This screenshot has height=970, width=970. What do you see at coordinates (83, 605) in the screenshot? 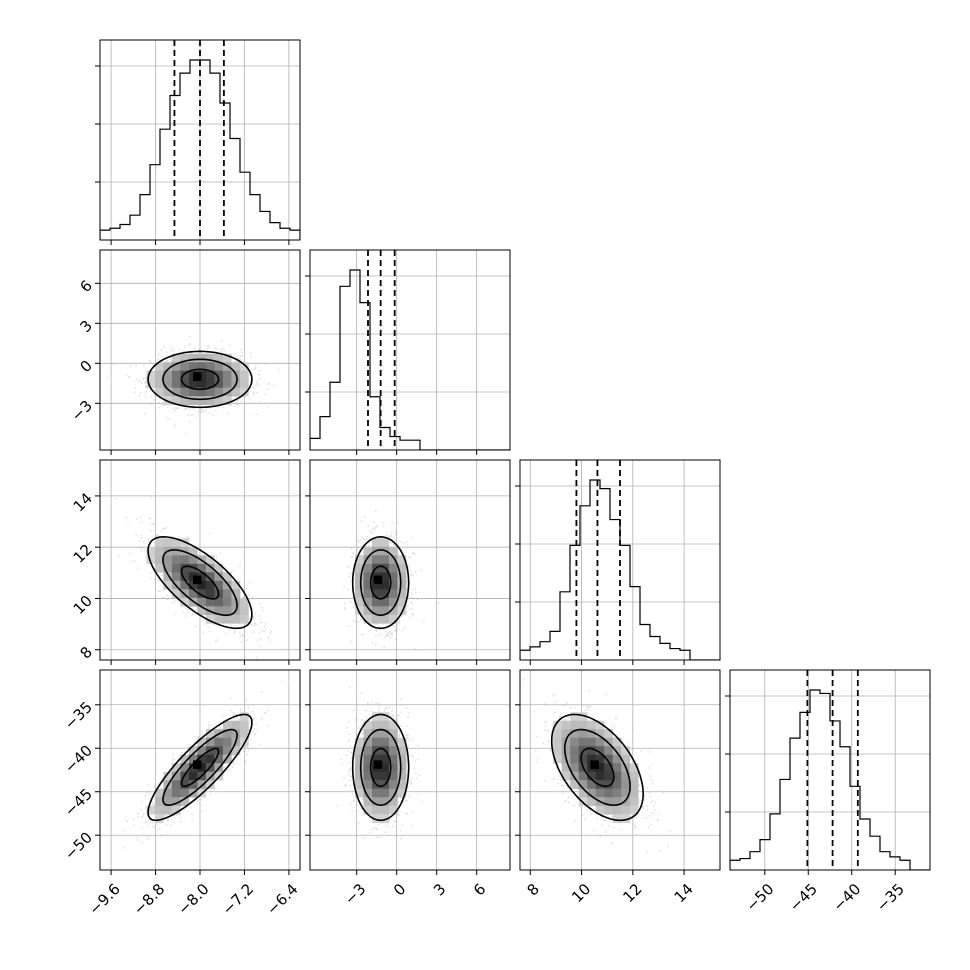
I see `y-tick-label: 10` at bounding box center [83, 605].